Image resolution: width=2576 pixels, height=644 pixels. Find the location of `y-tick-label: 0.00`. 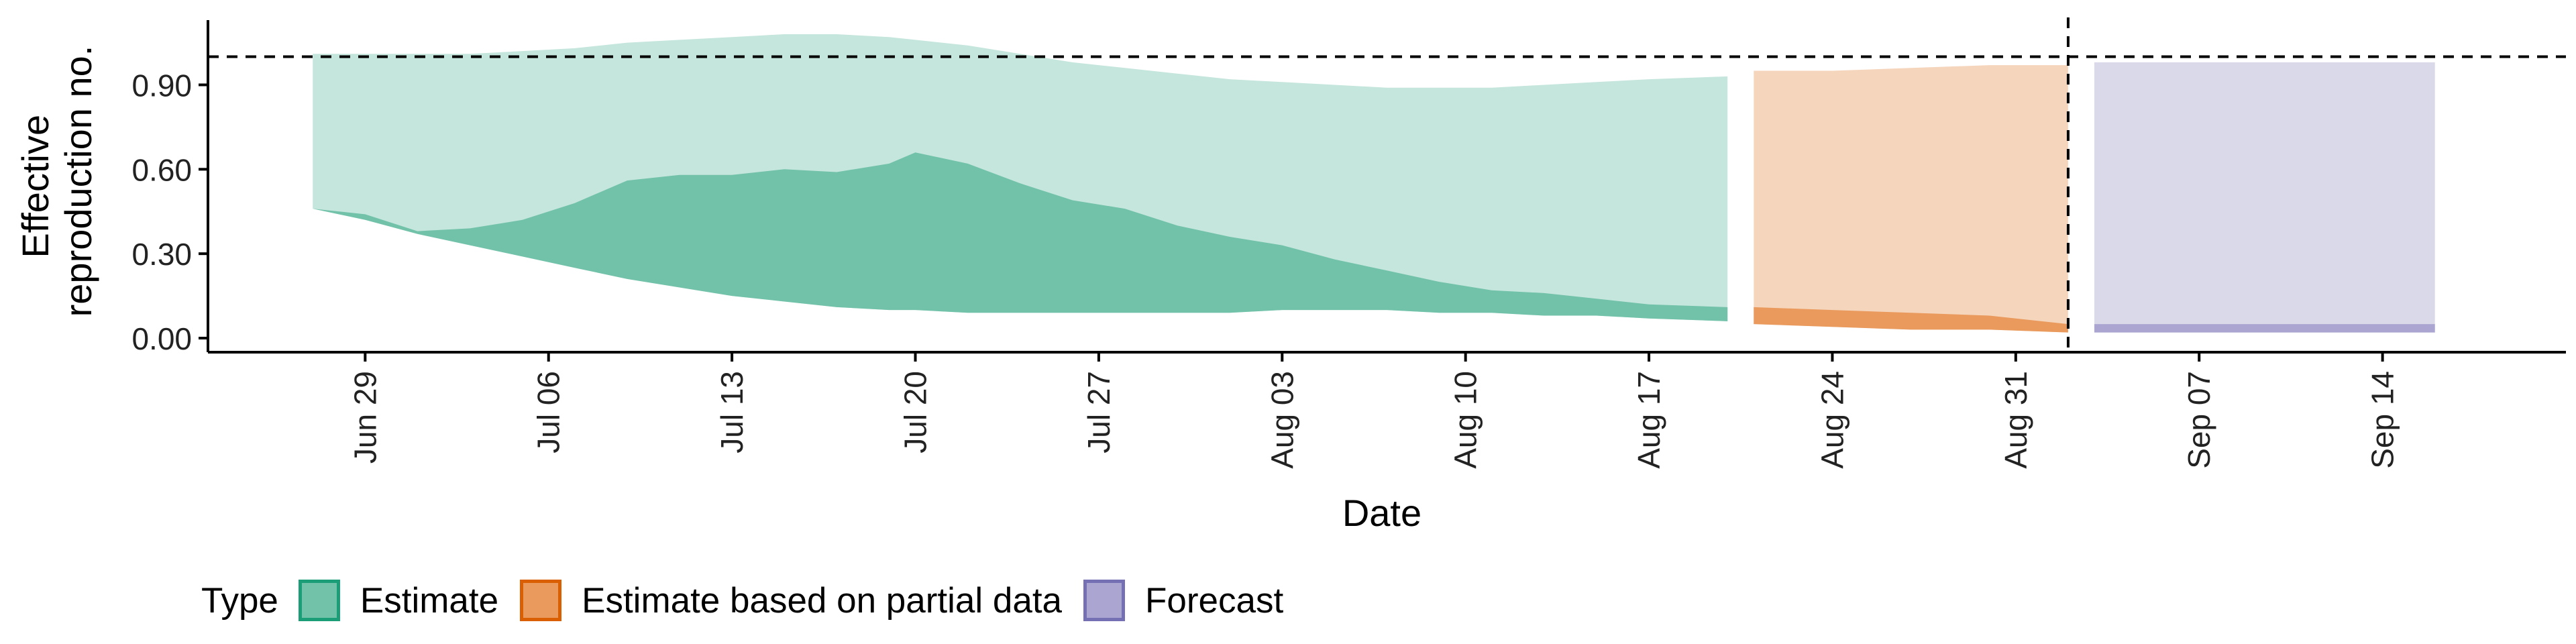

y-tick-label: 0.00 is located at coordinates (161, 338).